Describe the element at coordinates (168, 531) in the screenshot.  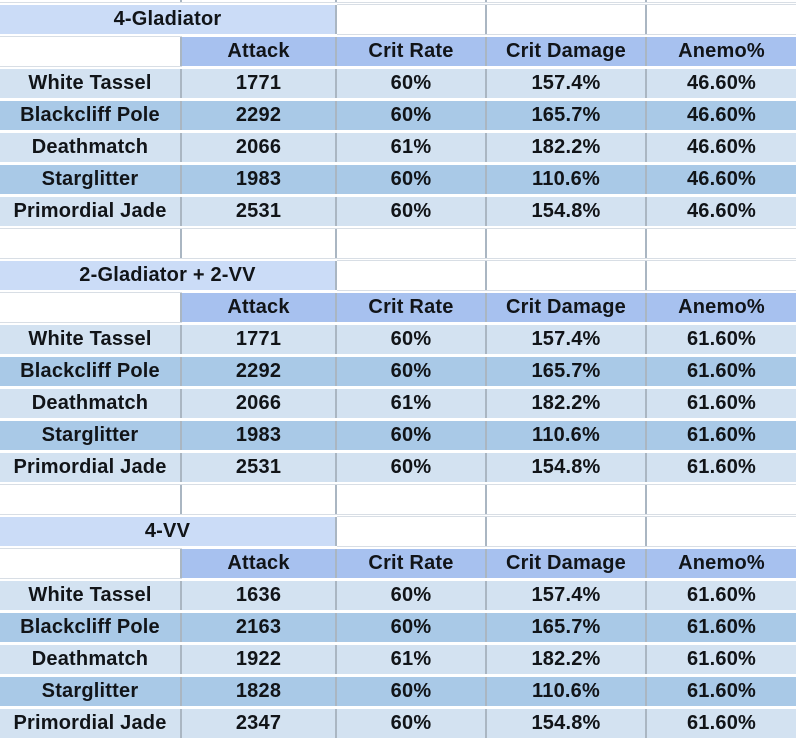
I see `section-title-cell: 4-VV` at that location.